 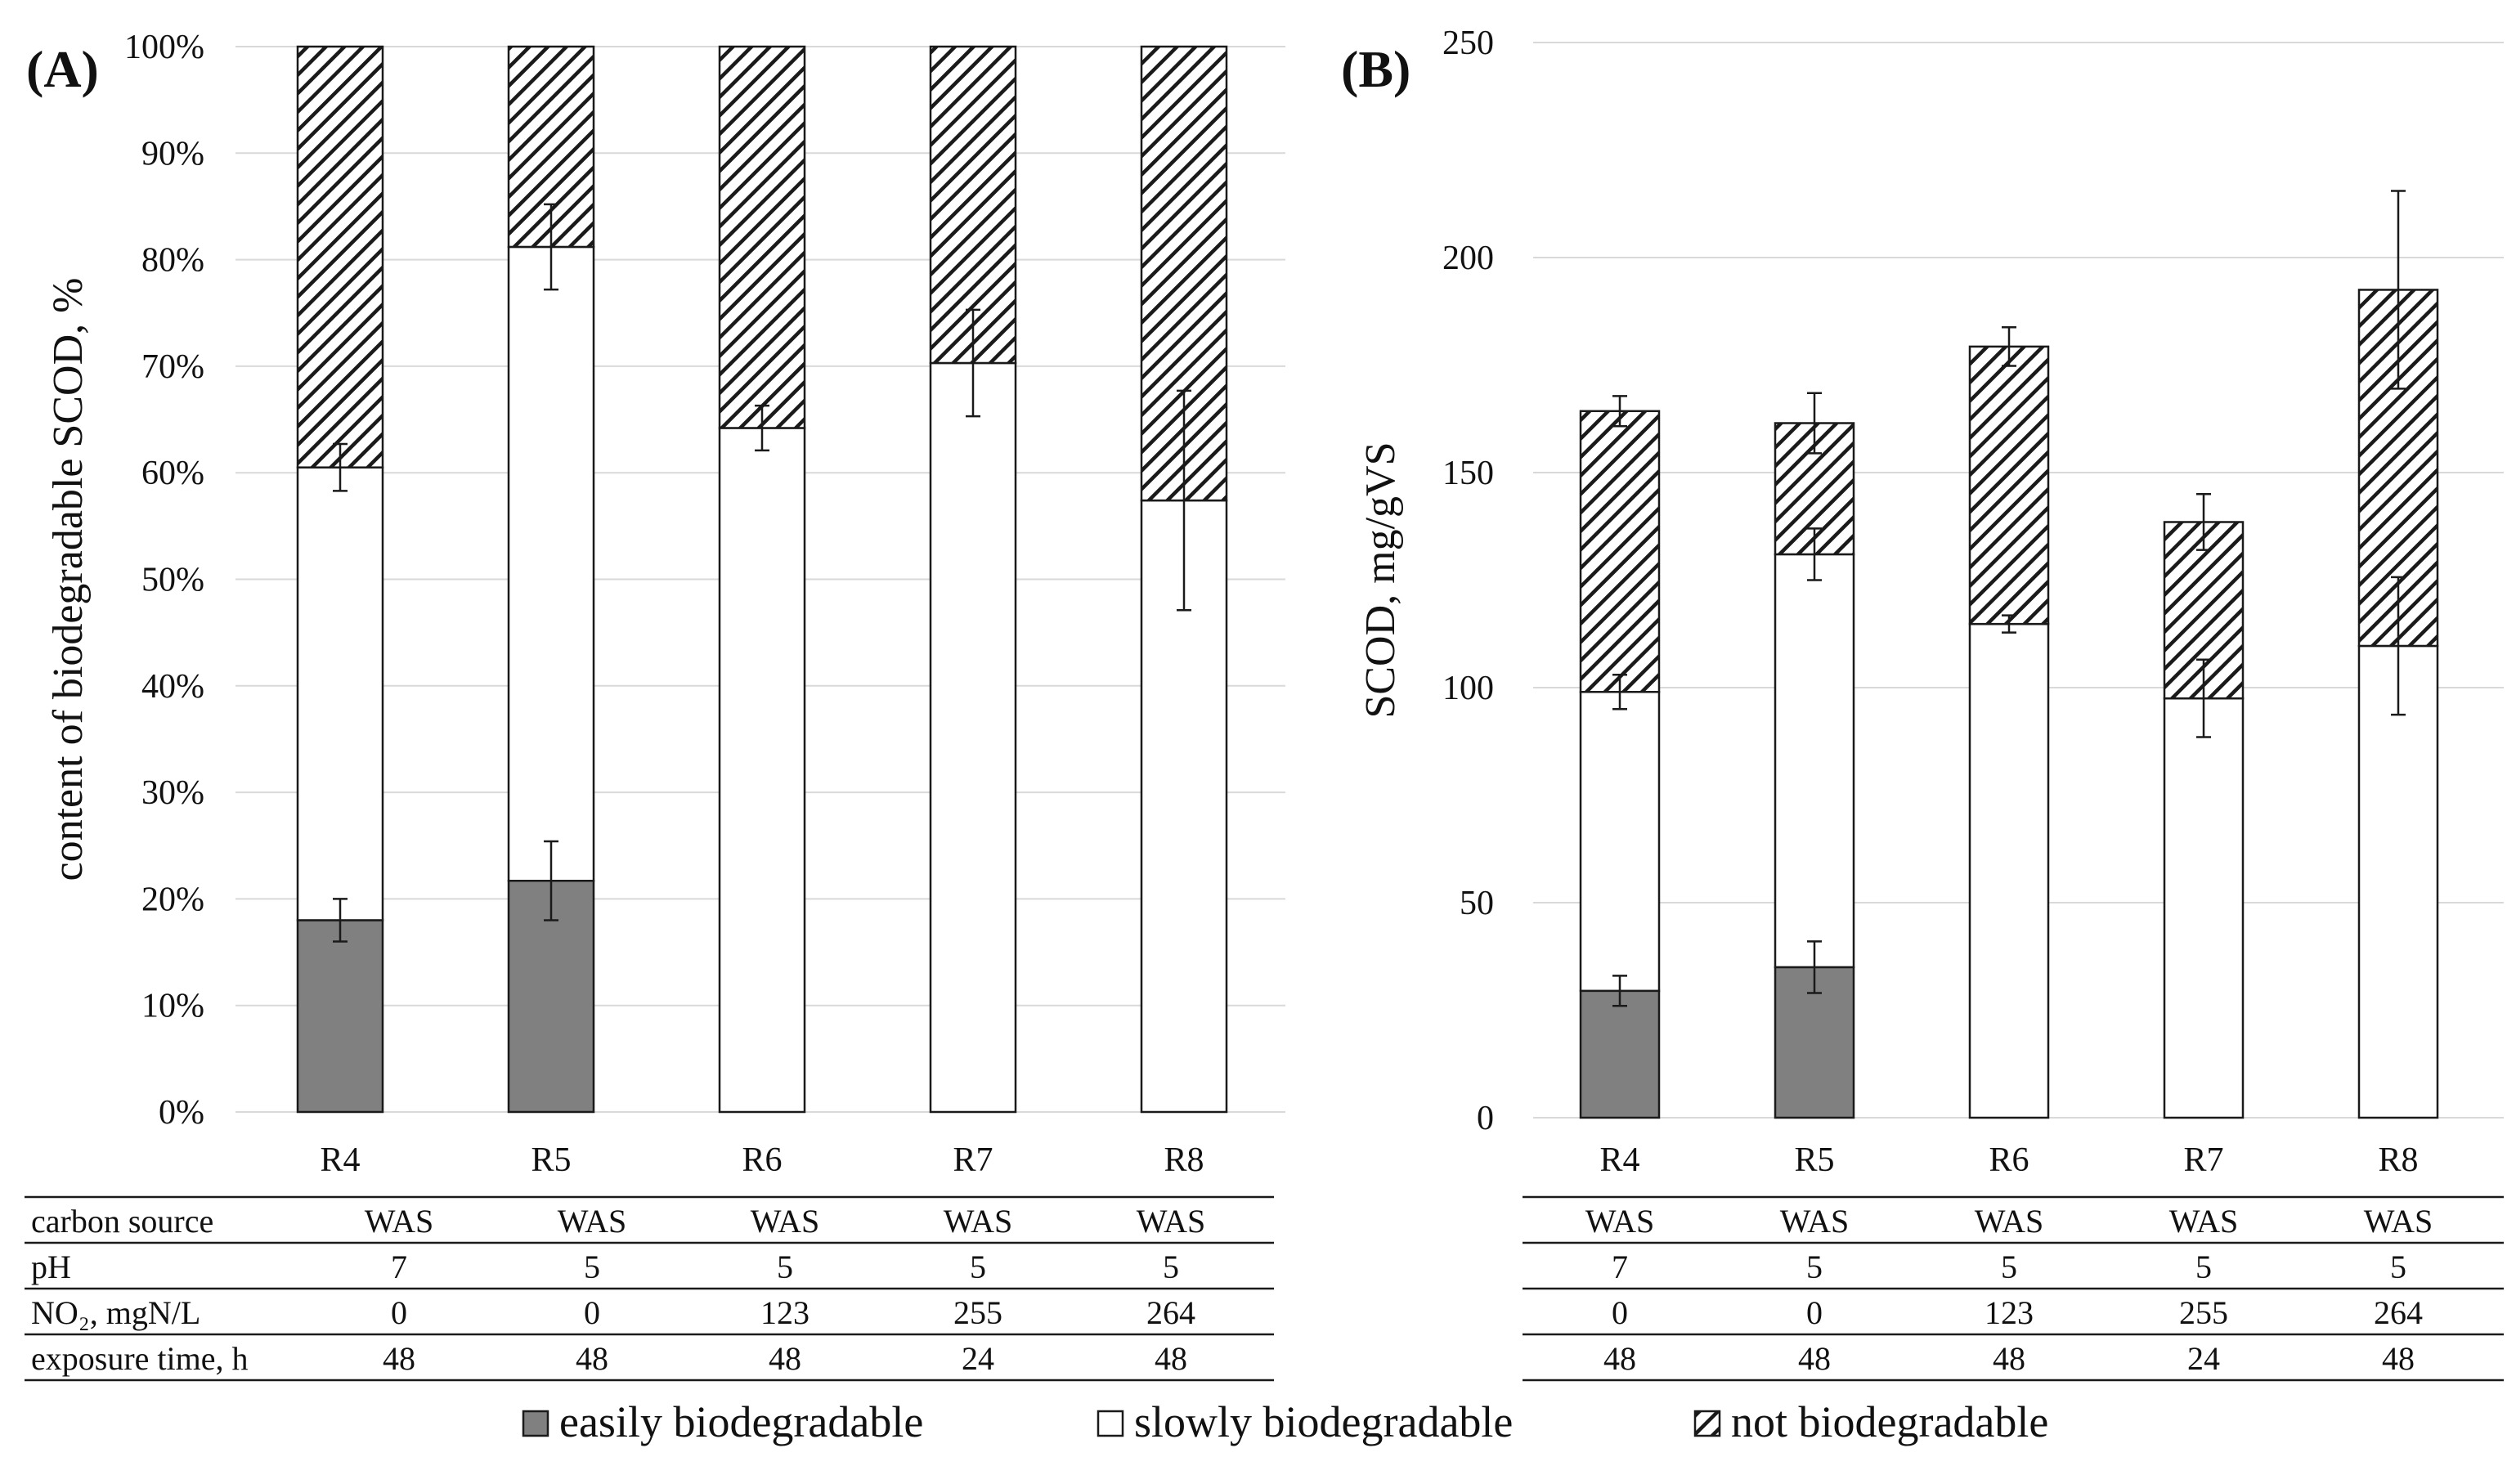 What do you see at coordinates (536, 1423) in the screenshot?
I see `legend-swatch-easily-biodegradable` at bounding box center [536, 1423].